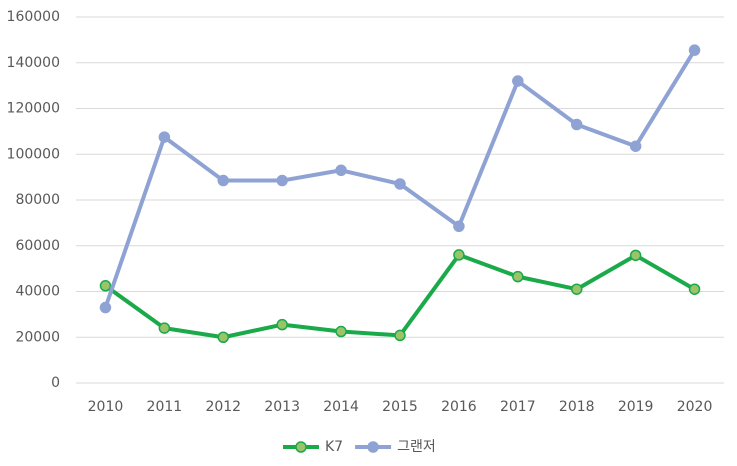  Describe the element at coordinates (33, 109) in the screenshot. I see `y-tick-label: 120000` at that location.